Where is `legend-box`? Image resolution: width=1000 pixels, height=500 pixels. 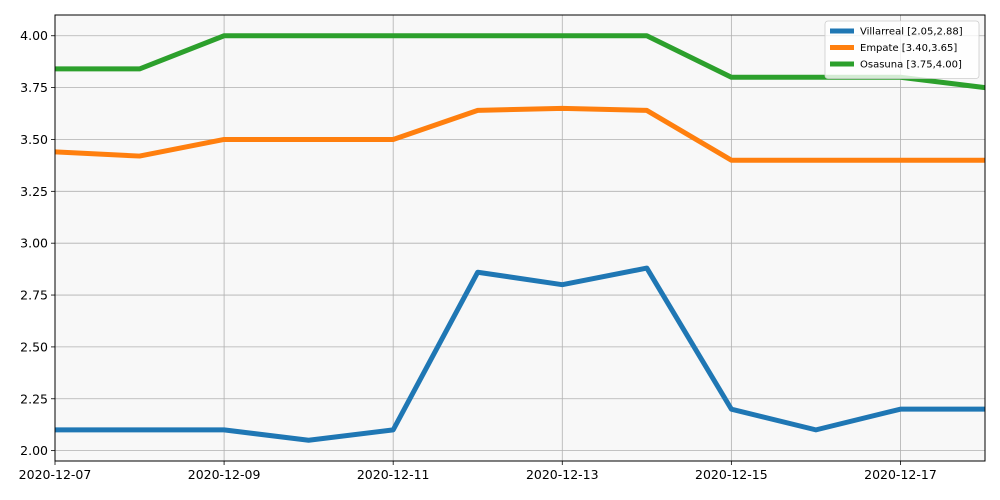
legend-box is located at coordinates (902, 49).